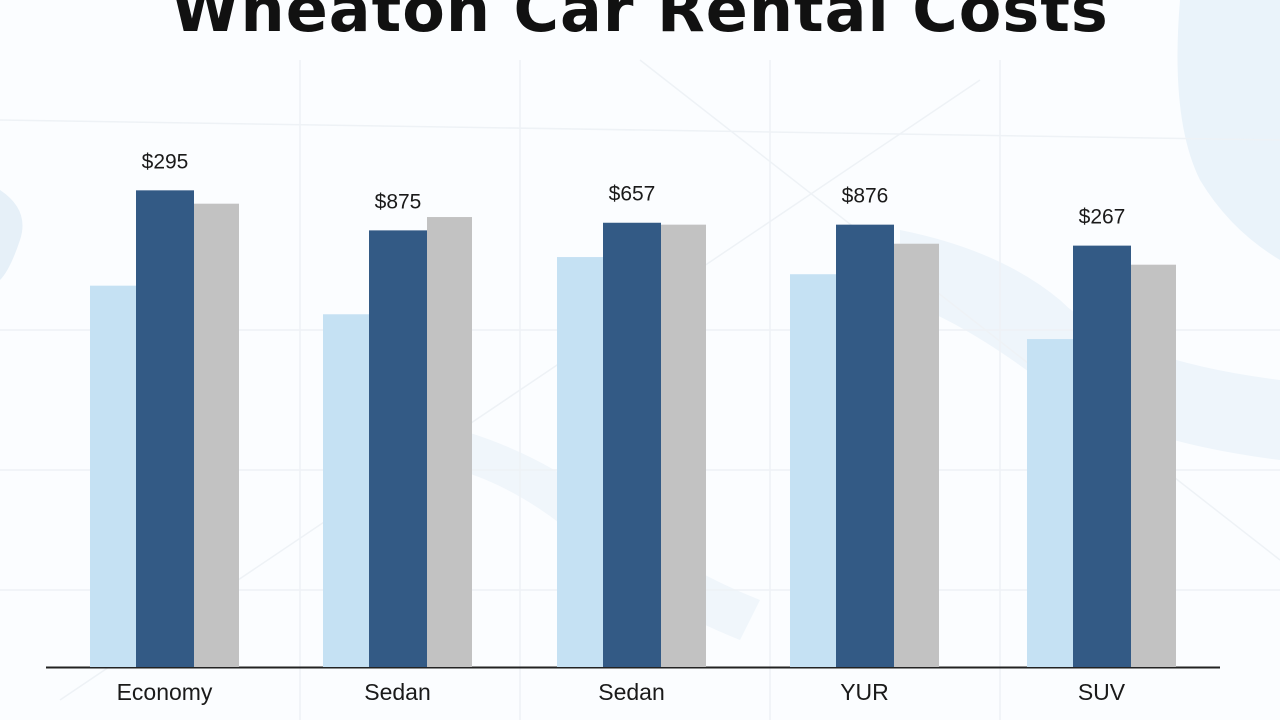 The width and height of the screenshot is (1280, 720). Describe the element at coordinates (865, 196) in the screenshot. I see `data-label: $876` at that location.